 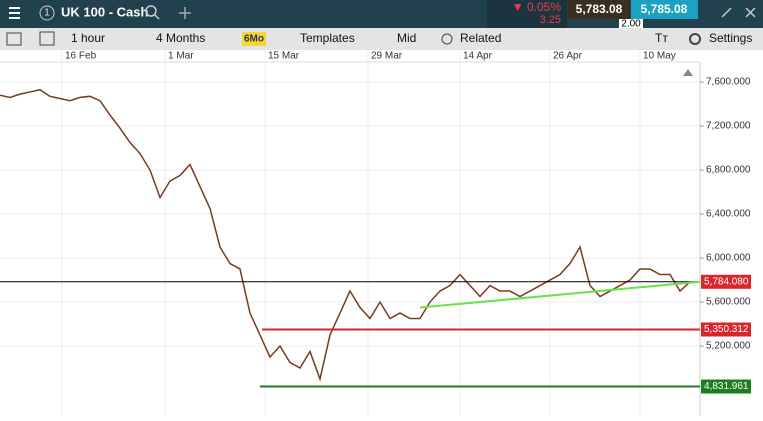 I want to click on related-icon, so click(x=447, y=39).